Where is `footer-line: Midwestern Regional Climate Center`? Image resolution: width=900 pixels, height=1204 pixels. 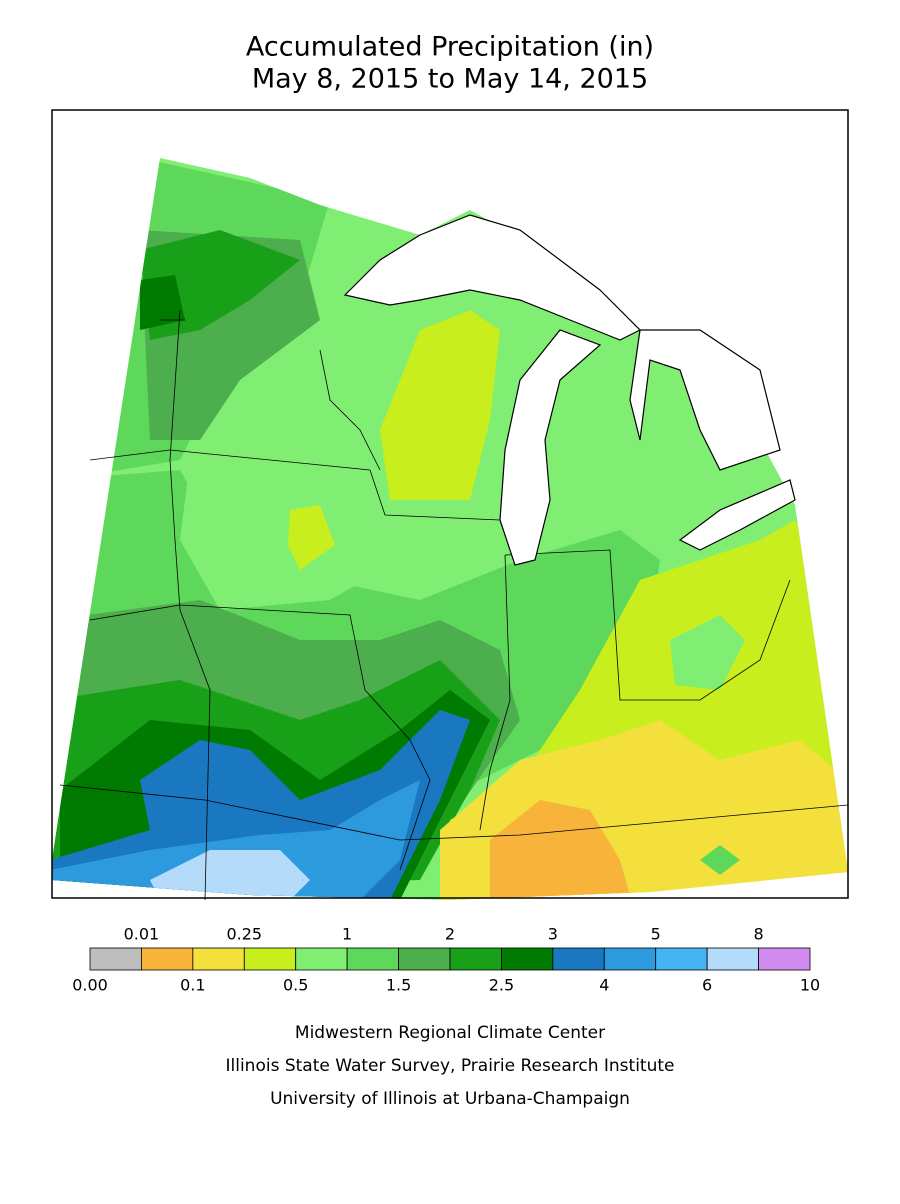 footer-line: Midwestern Regional Climate Center is located at coordinates (450, 1033).